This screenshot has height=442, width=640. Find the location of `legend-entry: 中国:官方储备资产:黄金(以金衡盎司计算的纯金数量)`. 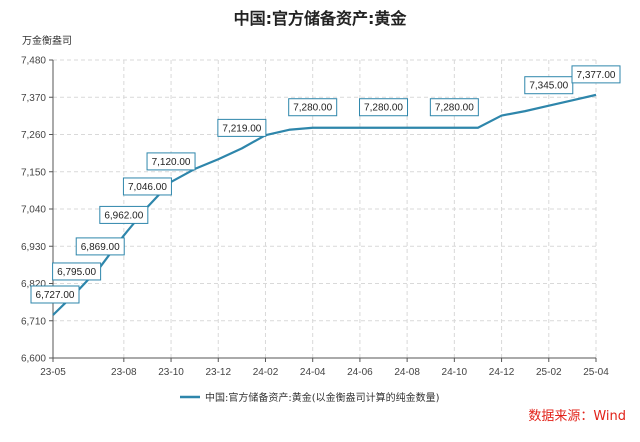

legend-entry: 中国:官方储备资产:黄金(以金衡盎司计算的纯金数量) is located at coordinates (322, 397).